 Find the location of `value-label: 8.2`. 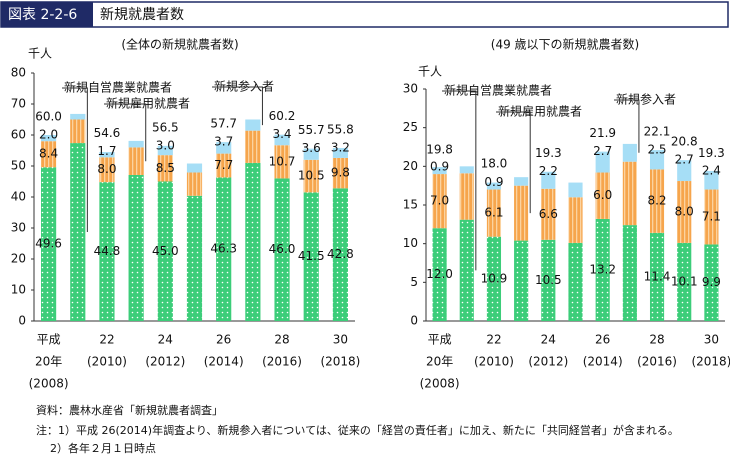

value-label: 8.2 is located at coordinates (656, 201).